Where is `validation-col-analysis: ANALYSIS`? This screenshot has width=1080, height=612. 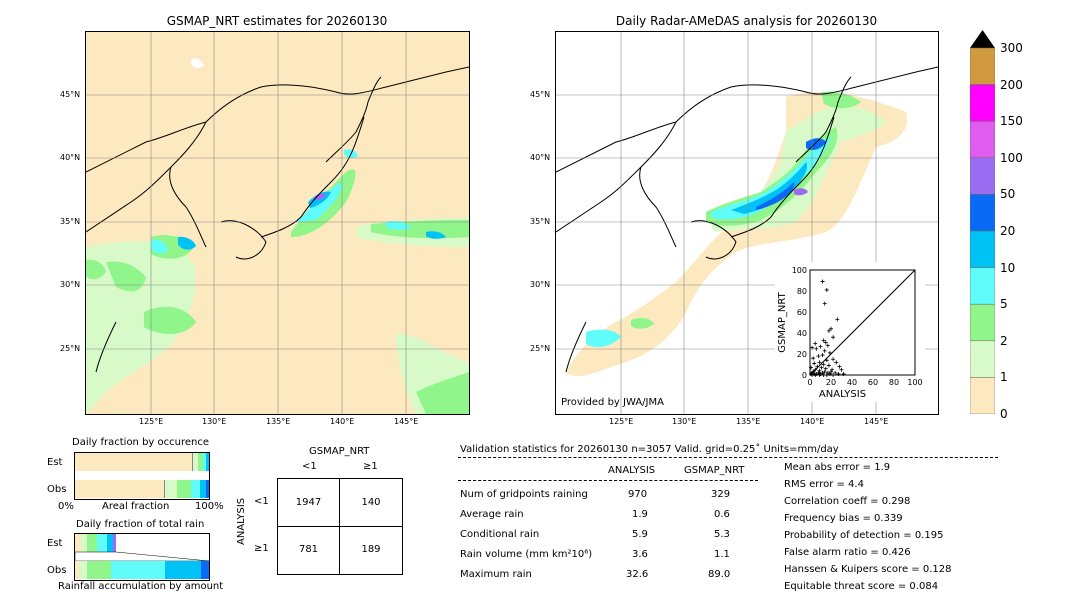 validation-col-analysis: ANALYSIS is located at coordinates (632, 470).